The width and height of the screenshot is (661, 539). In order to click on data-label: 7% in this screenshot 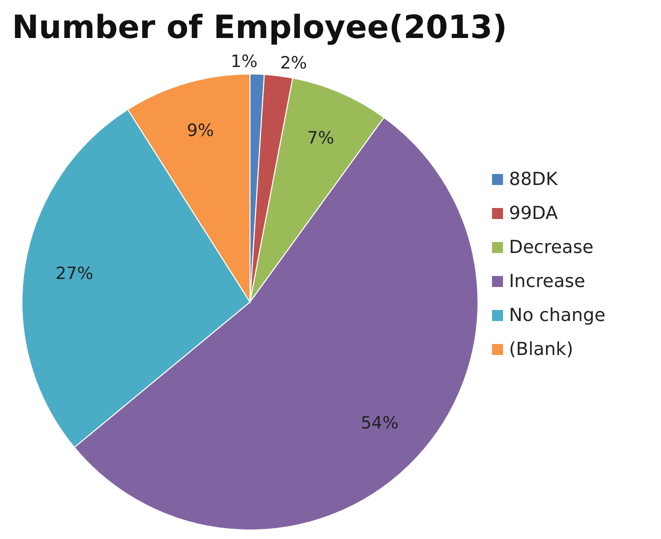, I will do `click(320, 138)`.